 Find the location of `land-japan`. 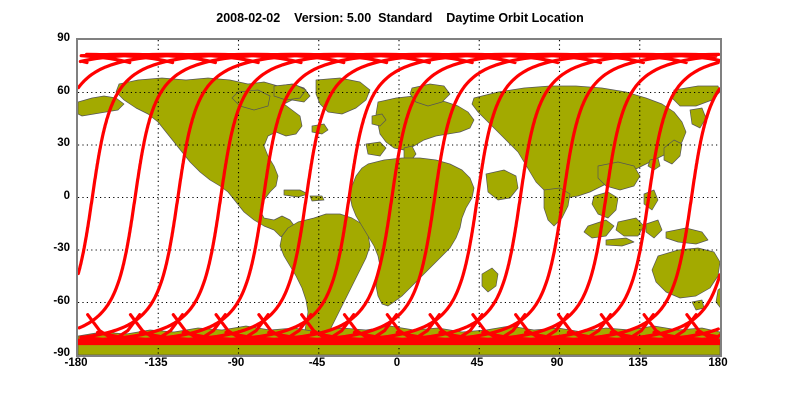

land-japan is located at coordinates (673, 152).